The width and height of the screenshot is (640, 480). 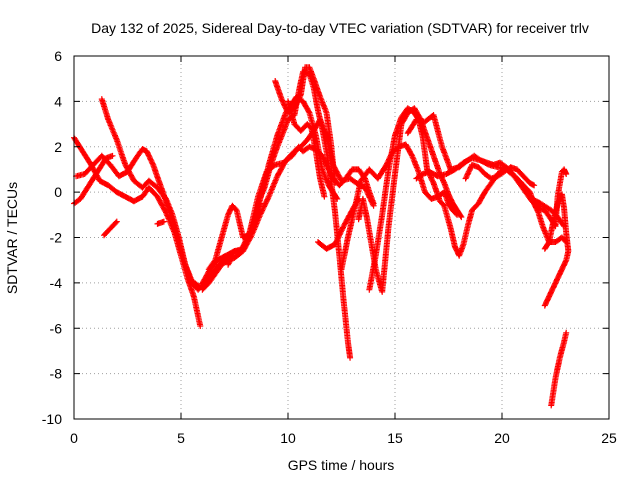 I want to click on y-tick-label: 2, so click(x=58, y=147).